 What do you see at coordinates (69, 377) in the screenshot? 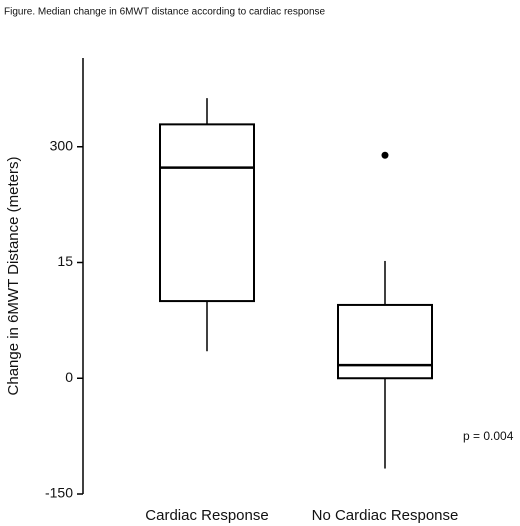
I see `y-tick-label: 0` at bounding box center [69, 377].